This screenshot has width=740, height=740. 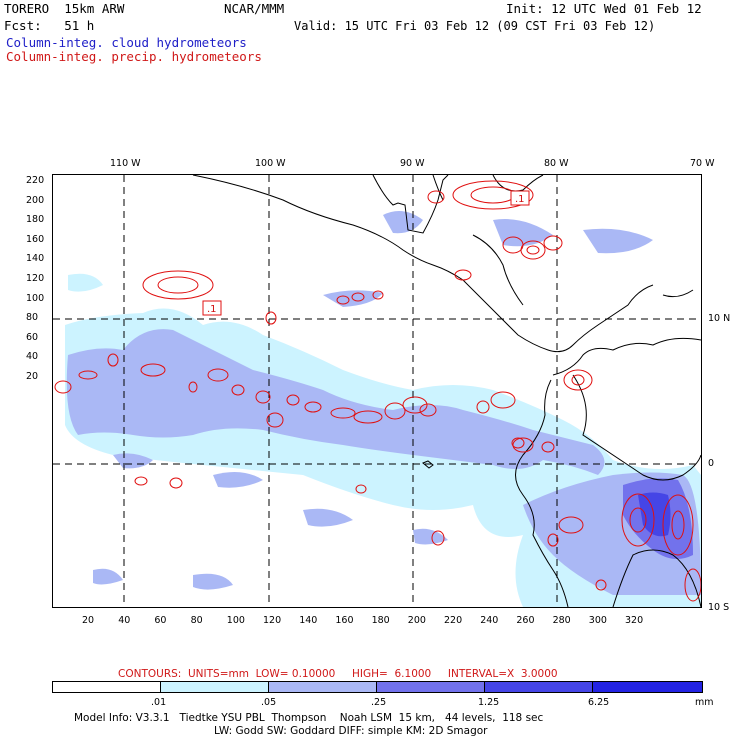 I want to click on grid-y-tick-label: 120, so click(x=35, y=278).